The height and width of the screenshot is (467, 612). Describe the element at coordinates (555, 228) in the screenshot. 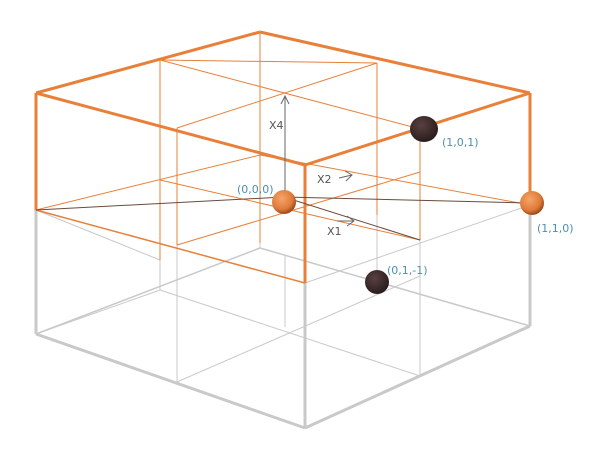

I see `point-110-label: (1,1,0)` at that location.